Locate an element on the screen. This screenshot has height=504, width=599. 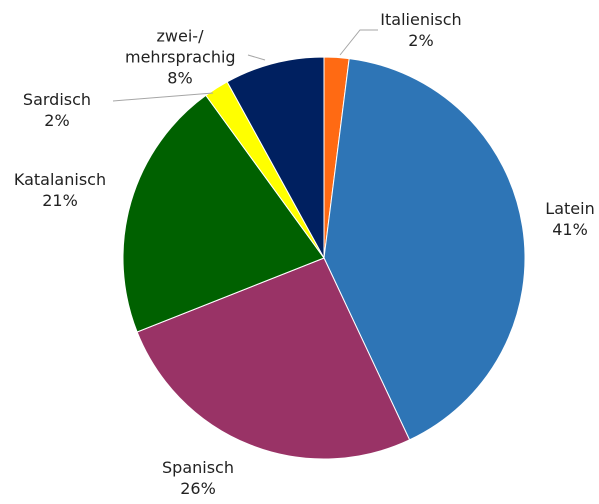
data-label: zwei-/ mehrsprachig 8% is located at coordinates (180, 57).